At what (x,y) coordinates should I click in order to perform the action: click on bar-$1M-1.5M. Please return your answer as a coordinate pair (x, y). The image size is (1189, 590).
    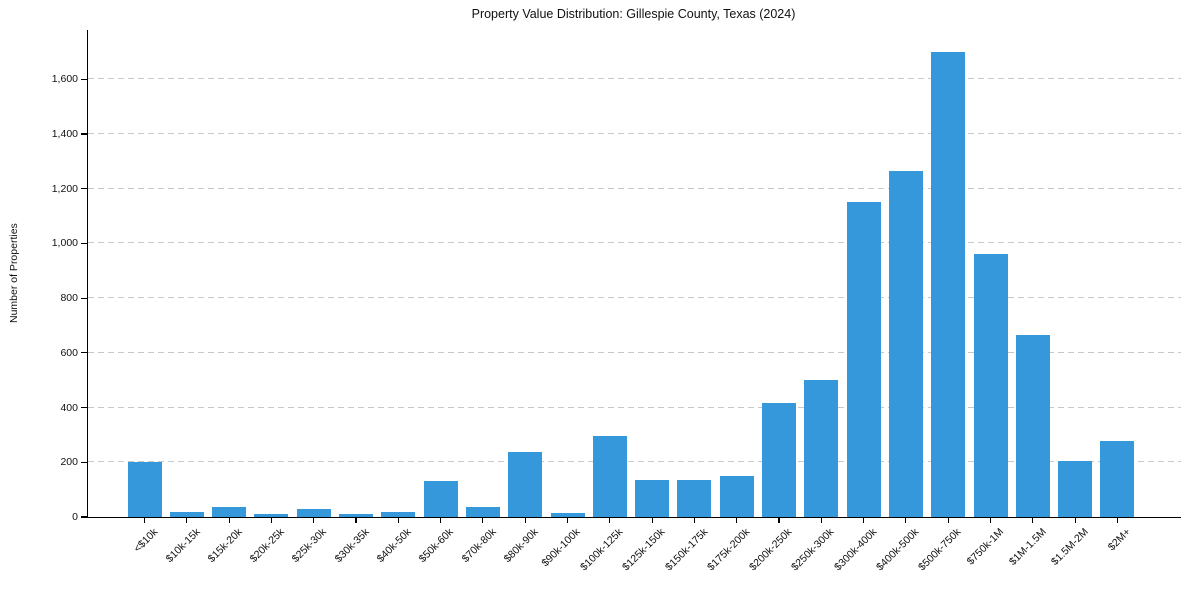
    Looking at the image, I should click on (1032, 426).